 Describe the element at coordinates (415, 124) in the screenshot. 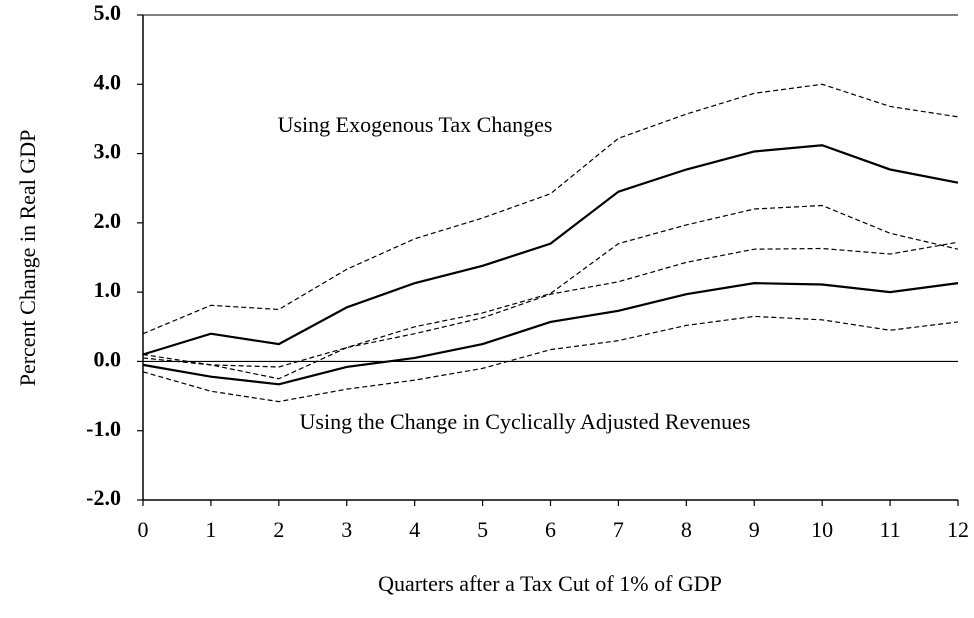

I see `annotation: Using Exogenous Tax Changes` at that location.